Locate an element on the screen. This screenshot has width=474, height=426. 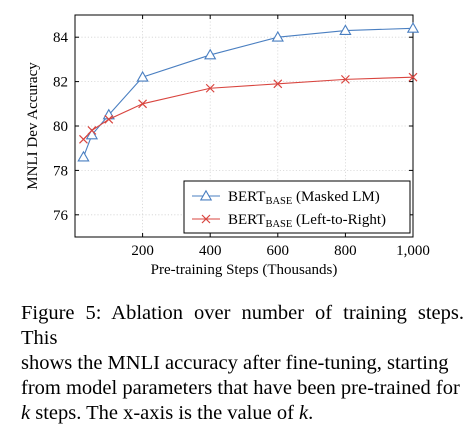
y-tick-label: 84 is located at coordinates (61, 38).